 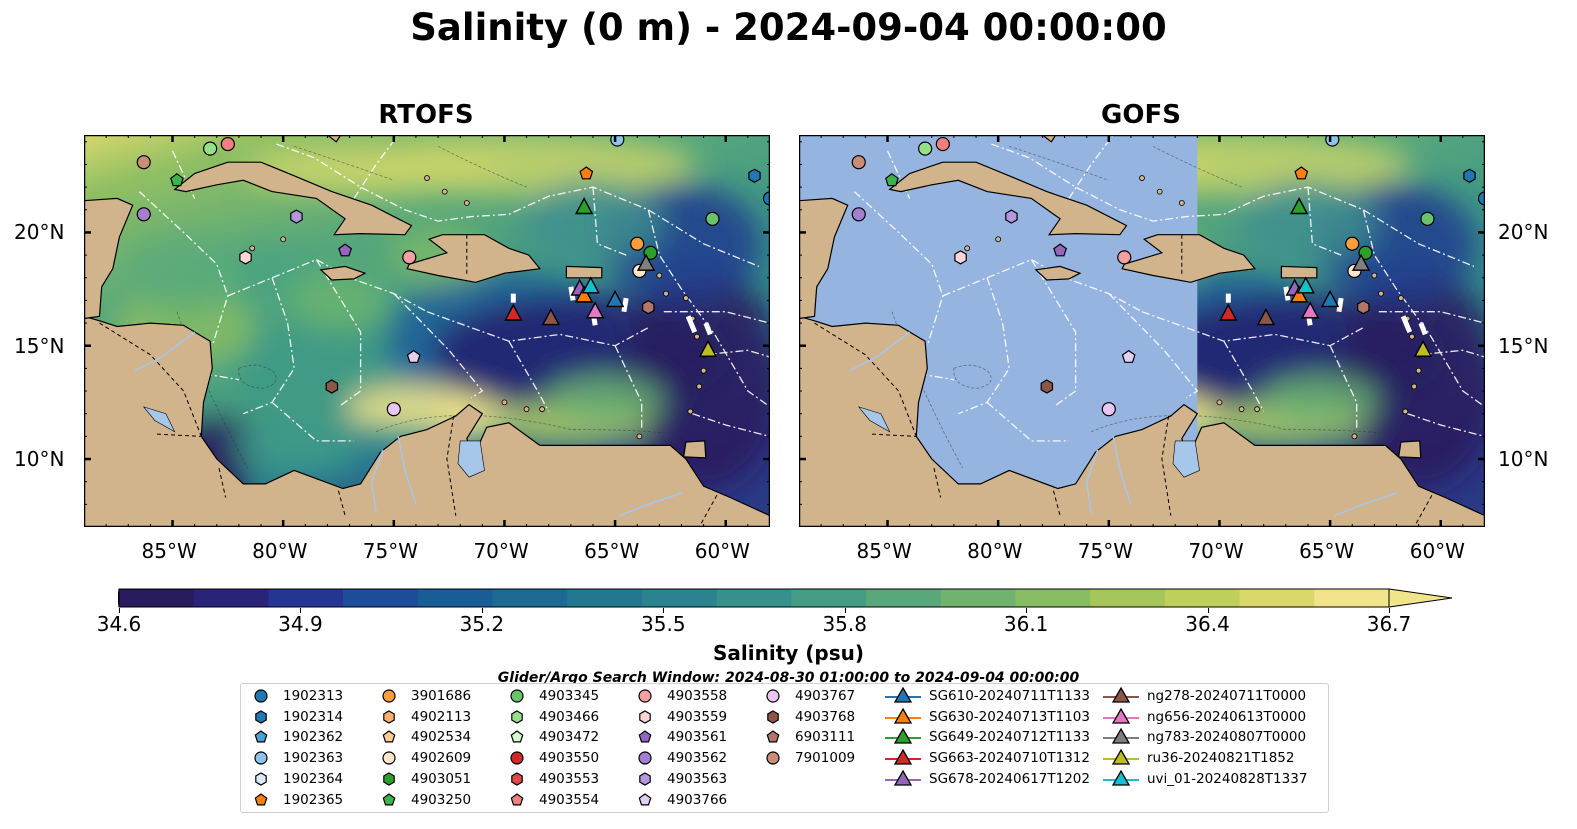 What do you see at coordinates (1009, 737) in the screenshot?
I see `legend-label: SG649-20240712T1133` at bounding box center [1009, 737].